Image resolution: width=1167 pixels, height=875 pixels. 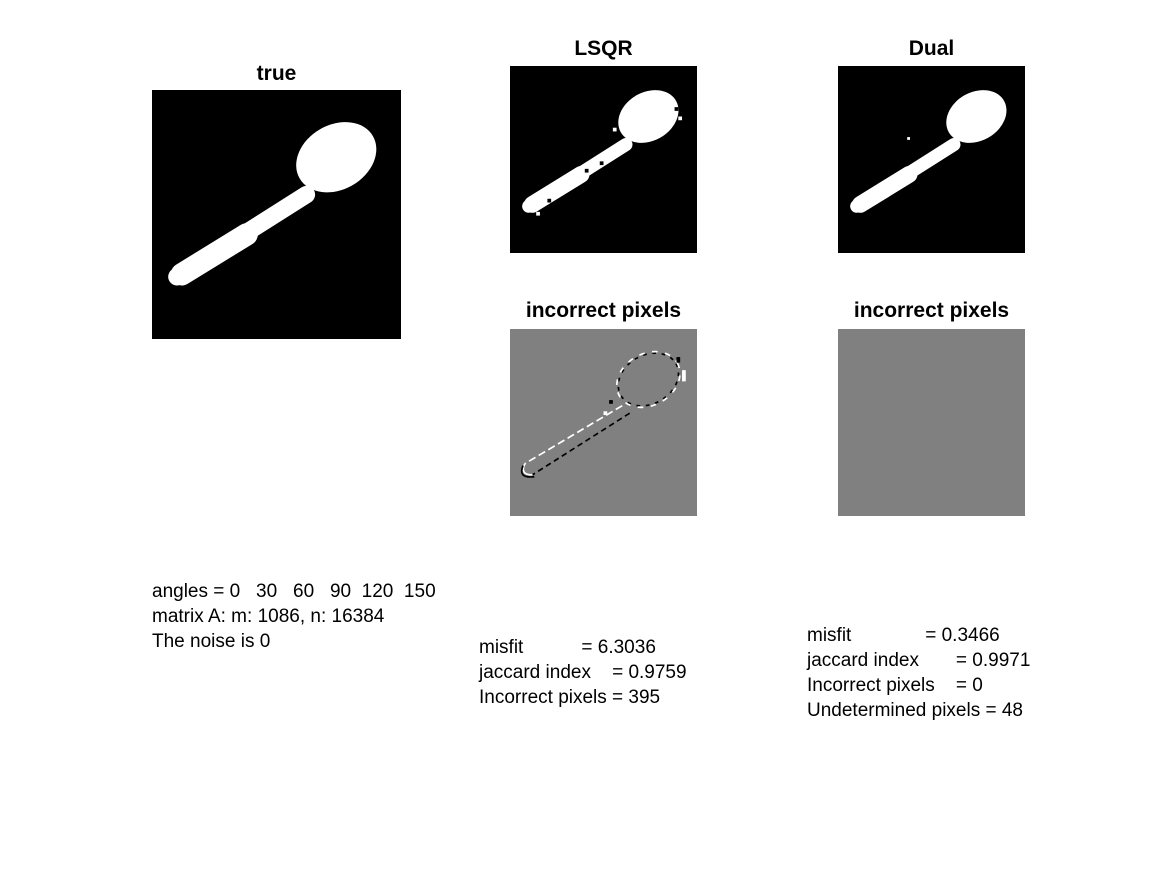 What do you see at coordinates (211, 641) in the screenshot?
I see `noise-text: The noise is 0` at bounding box center [211, 641].